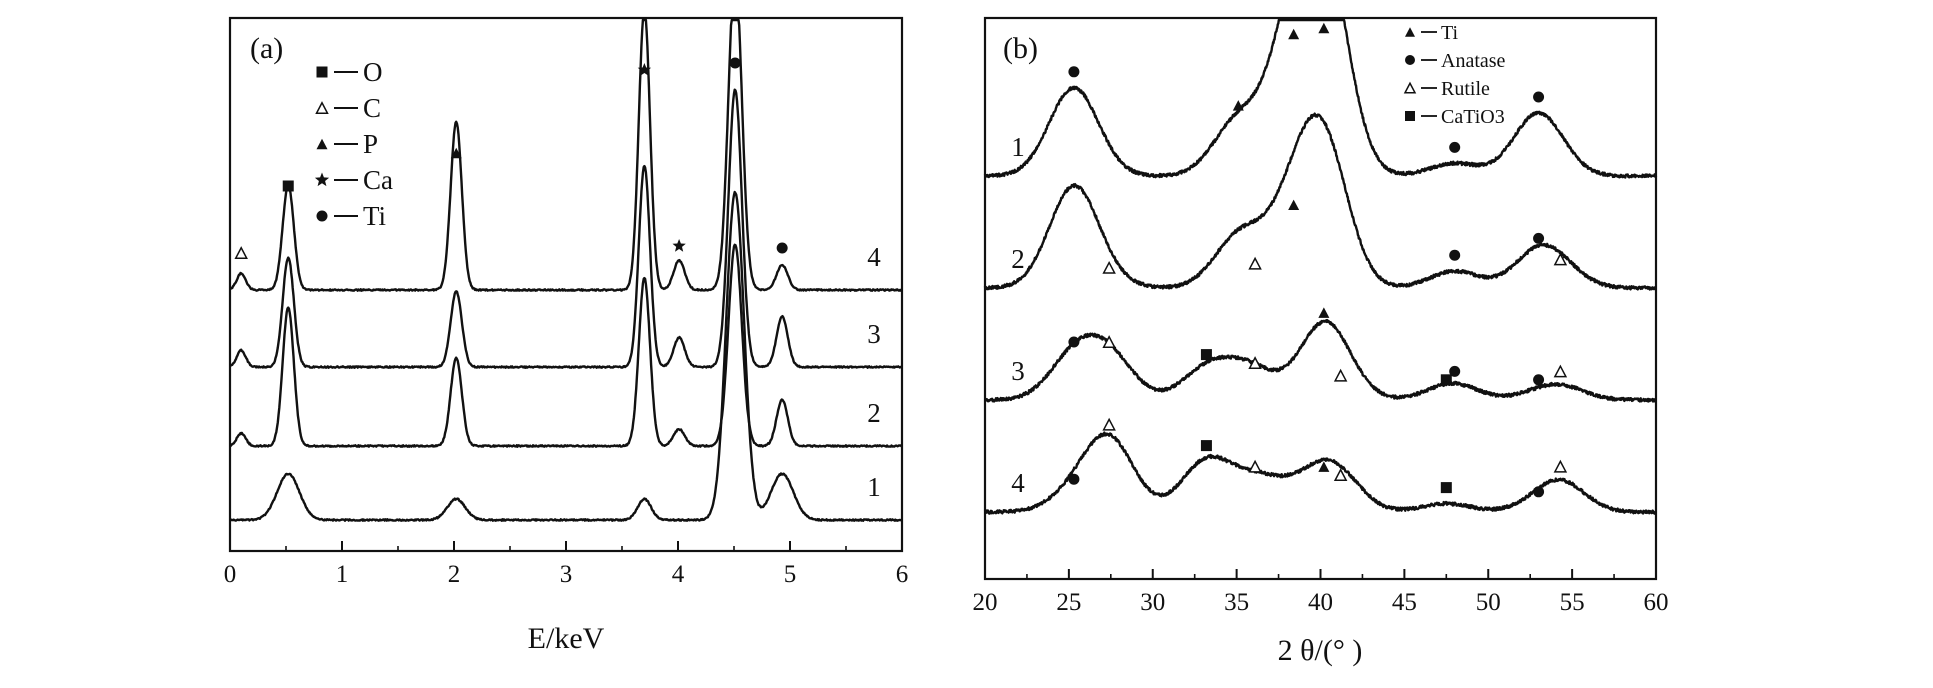 This screenshot has width=1933, height=688. Describe the element at coordinates (1473, 117) in the screenshot. I see `legend-label-catio3: CaTiO3` at that location.